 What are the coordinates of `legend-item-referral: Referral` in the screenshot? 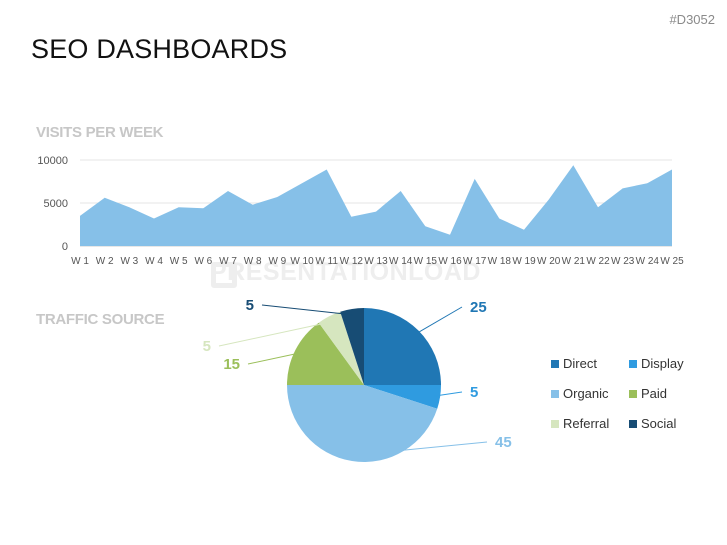 It's located at (590, 423).